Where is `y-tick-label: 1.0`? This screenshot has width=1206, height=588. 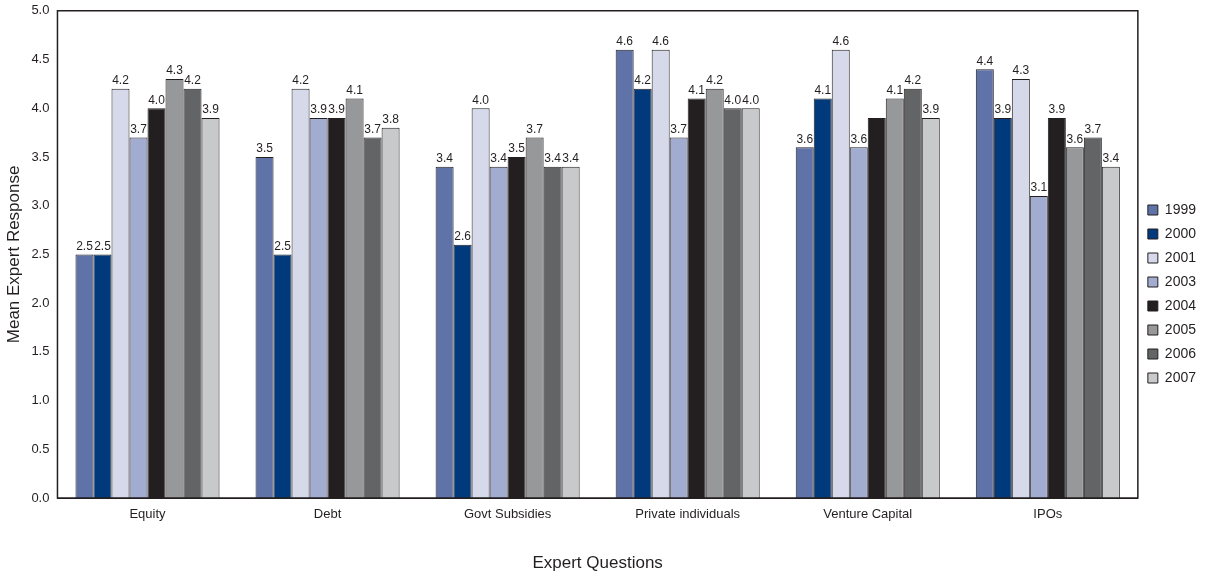
y-tick-label: 1.0 is located at coordinates (40, 400).